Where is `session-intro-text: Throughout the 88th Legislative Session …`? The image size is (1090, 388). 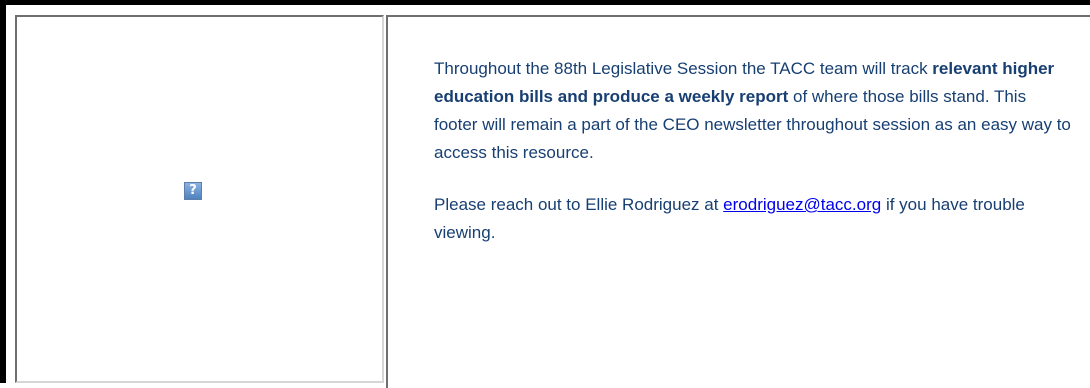 session-intro-text: Throughout the 88th Legislative Session … is located at coordinates (683, 68).